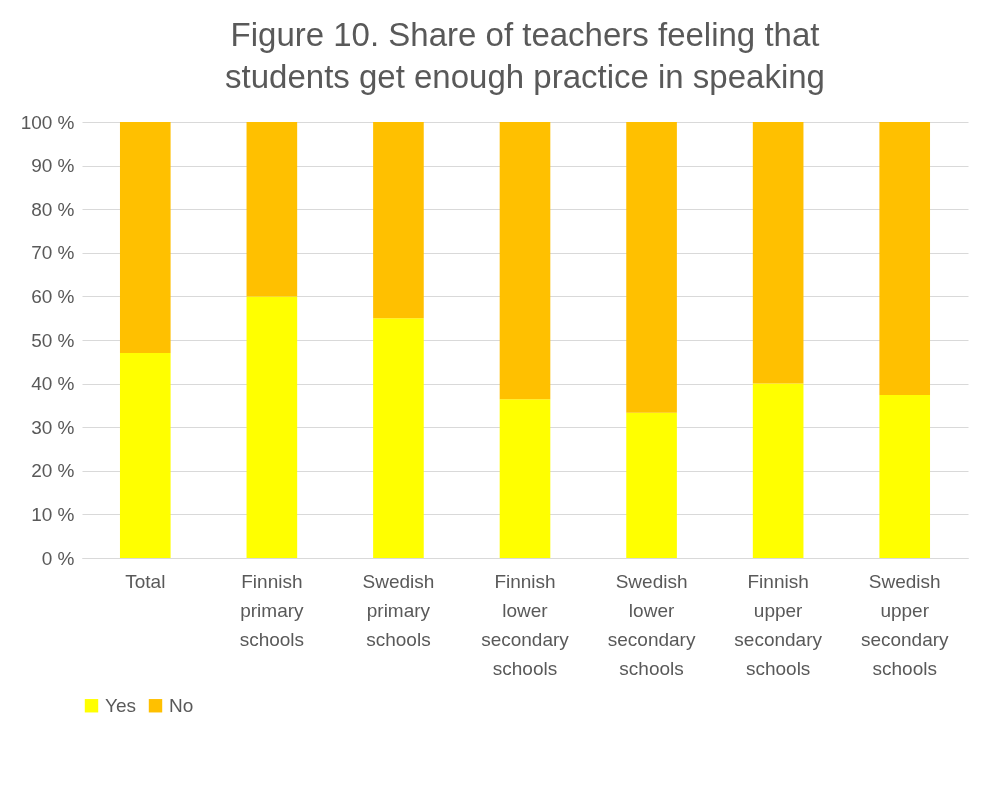 This screenshot has height=797, width=1008. Describe the element at coordinates (53, 209) in the screenshot. I see `y-tick-label: 80 %` at that location.